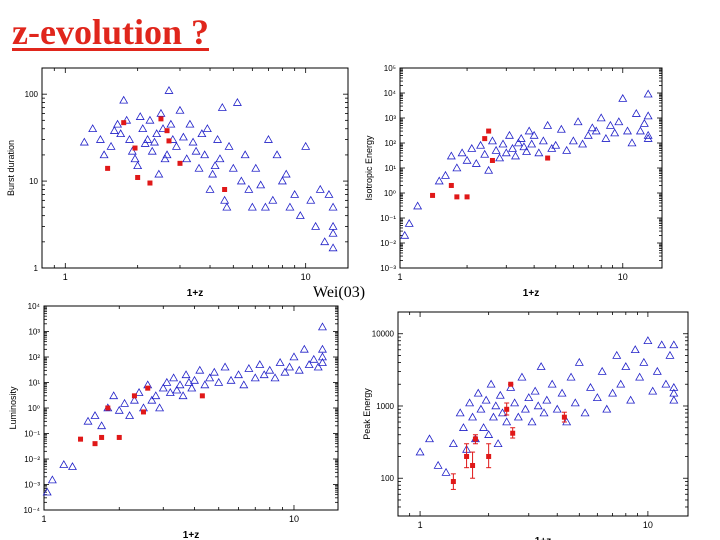 This screenshot has height=540, width=720. What do you see at coordinates (195, 293) in the screenshot?
I see `x-axis-label: 1+z` at bounding box center [195, 293].